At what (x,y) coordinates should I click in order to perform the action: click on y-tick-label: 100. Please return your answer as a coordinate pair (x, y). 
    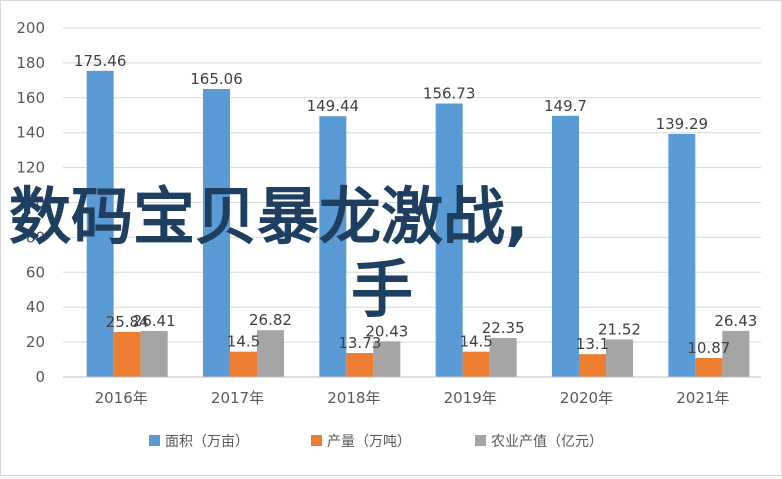
    Looking at the image, I should click on (30, 203).